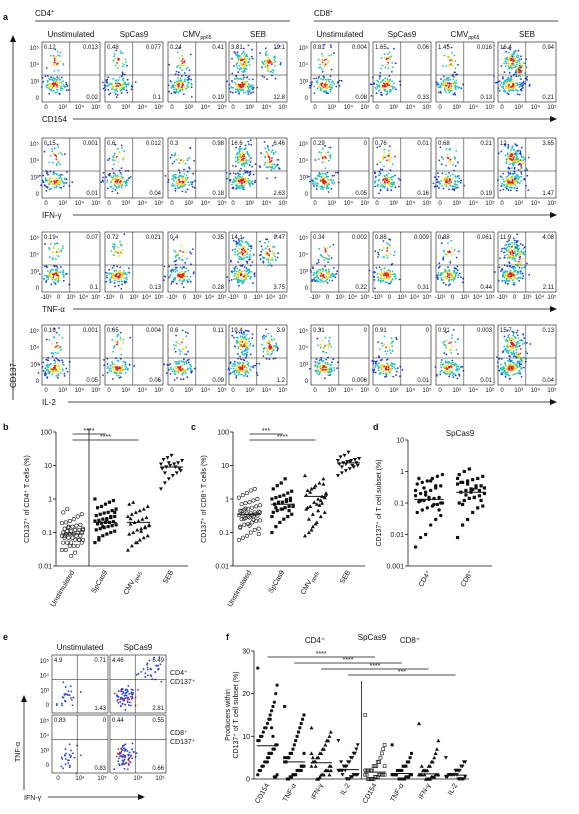 Image resolution: width=579 pixels, height=814 pixels. I want to click on quadrant-ur-value: 0.016, so click(485, 48).